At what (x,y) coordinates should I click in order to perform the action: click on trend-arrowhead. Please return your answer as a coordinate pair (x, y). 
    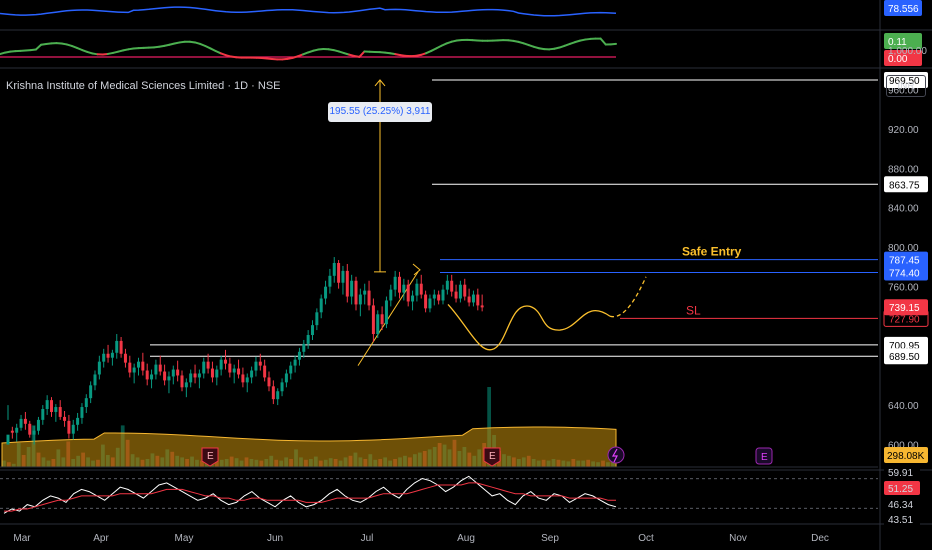
    Looking at the image, I should click on (416, 269).